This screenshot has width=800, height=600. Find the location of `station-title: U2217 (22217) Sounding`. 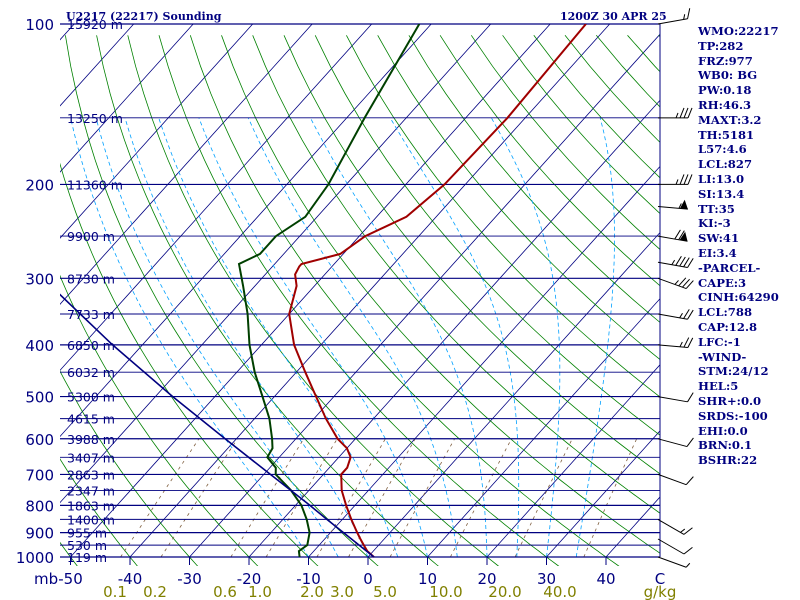

station-title: U2217 (22217) Sounding is located at coordinates (144, 16).